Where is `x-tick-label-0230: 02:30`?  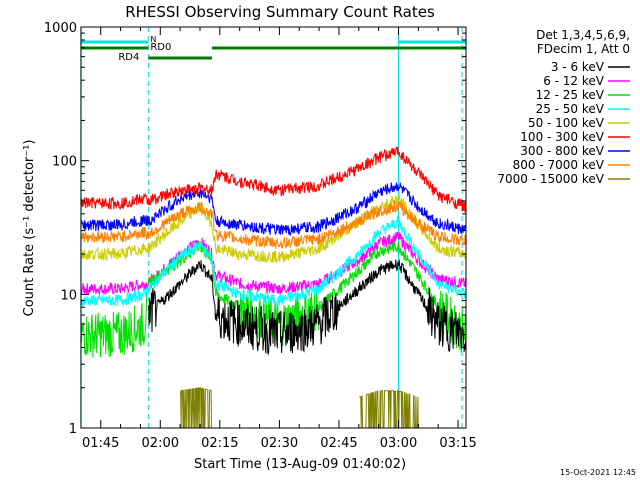
x-tick-label-0230: 02:30 is located at coordinates (279, 443).